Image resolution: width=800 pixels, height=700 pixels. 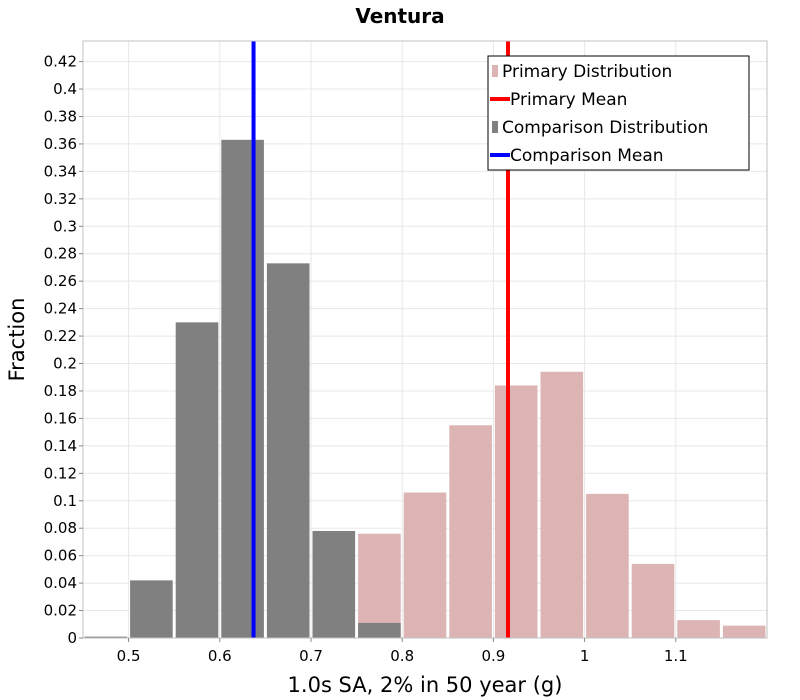 I want to click on y-tick-label: 0, so click(x=72, y=638).